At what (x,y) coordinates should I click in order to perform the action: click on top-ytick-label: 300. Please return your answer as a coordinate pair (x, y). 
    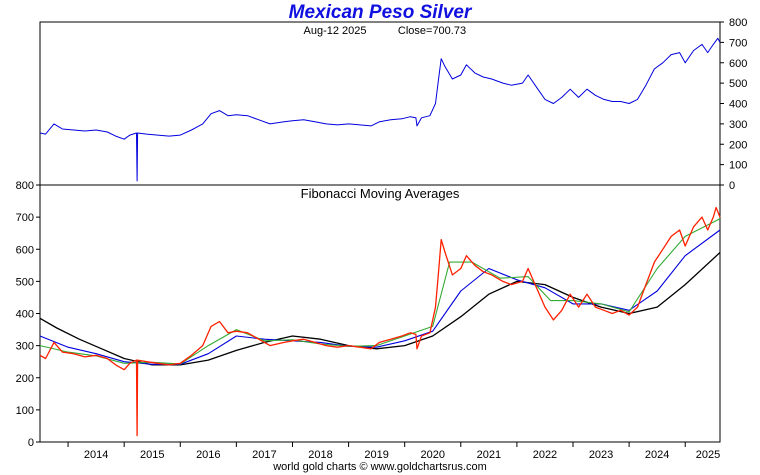
    Looking at the image, I should click on (738, 125).